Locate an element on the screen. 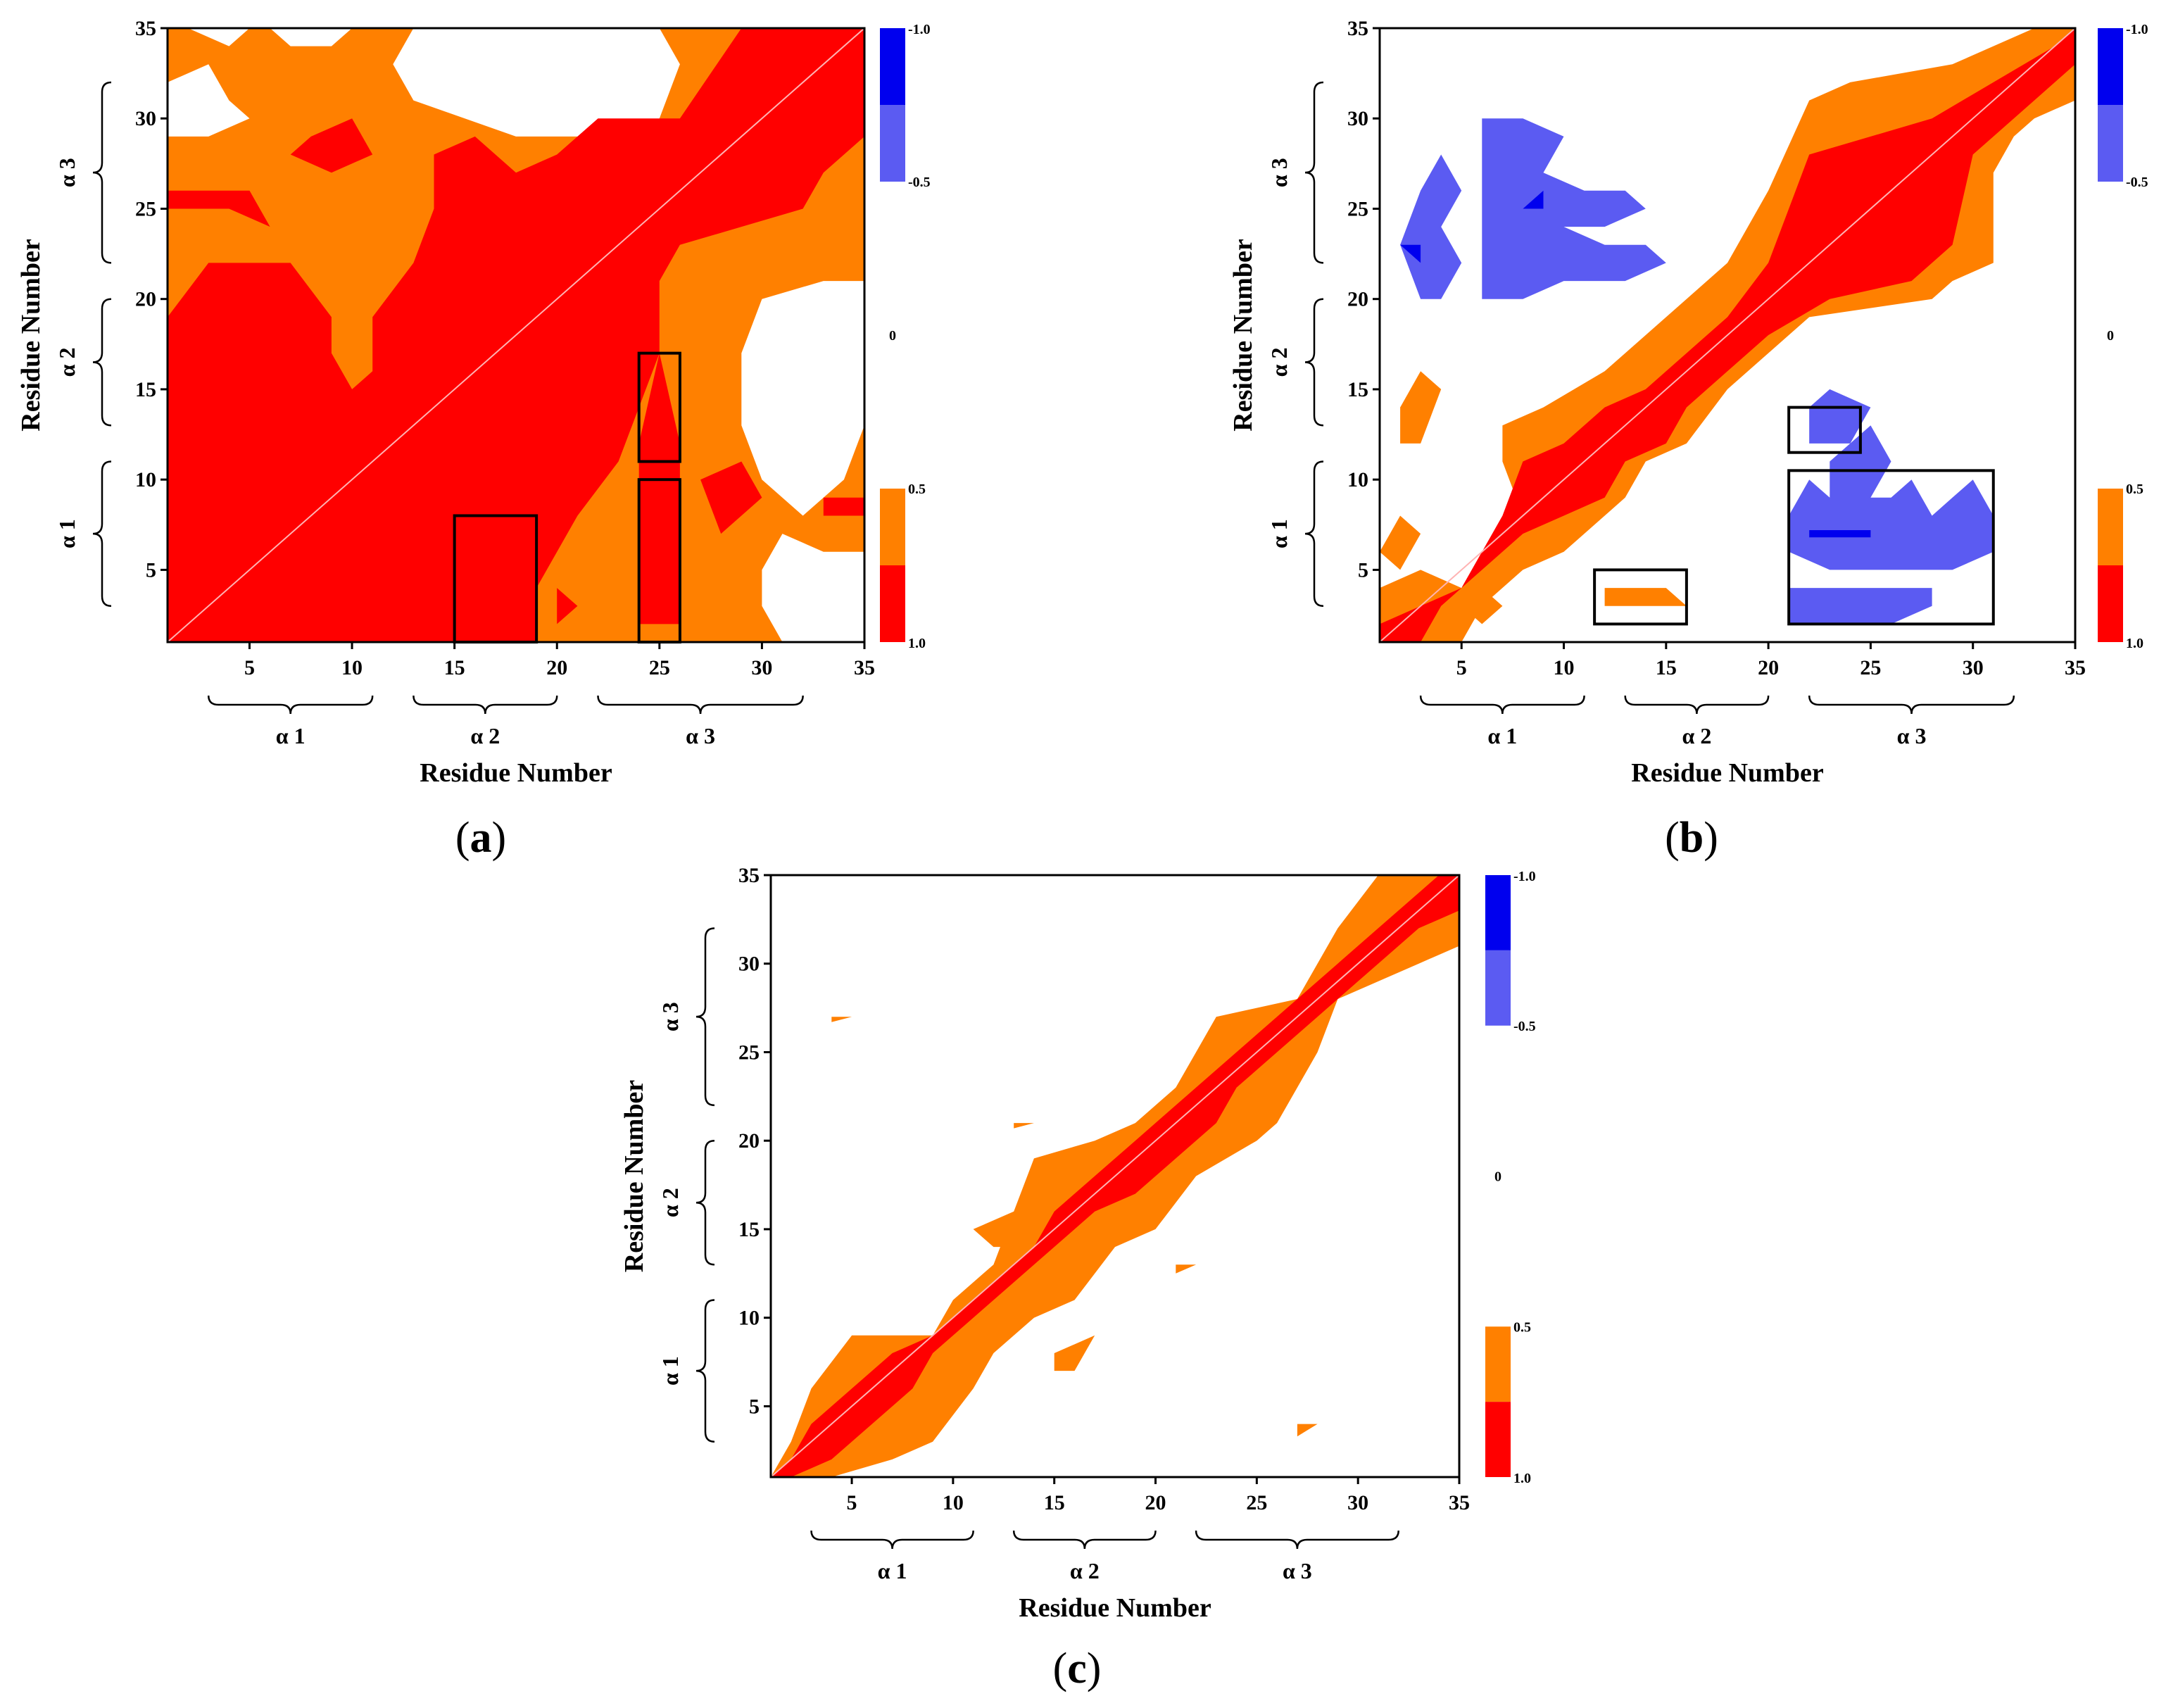  highlight-box is located at coordinates (1891, 547).